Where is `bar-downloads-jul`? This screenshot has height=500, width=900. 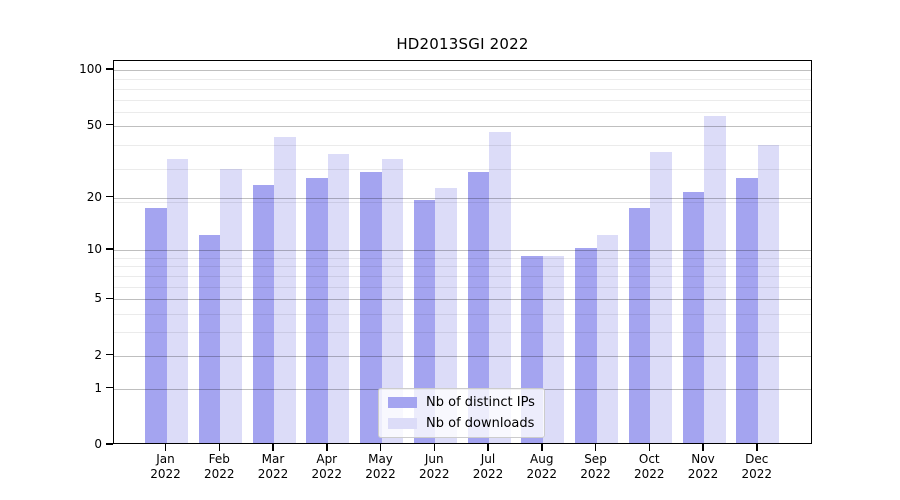 bar-downloads-jul is located at coordinates (500, 287).